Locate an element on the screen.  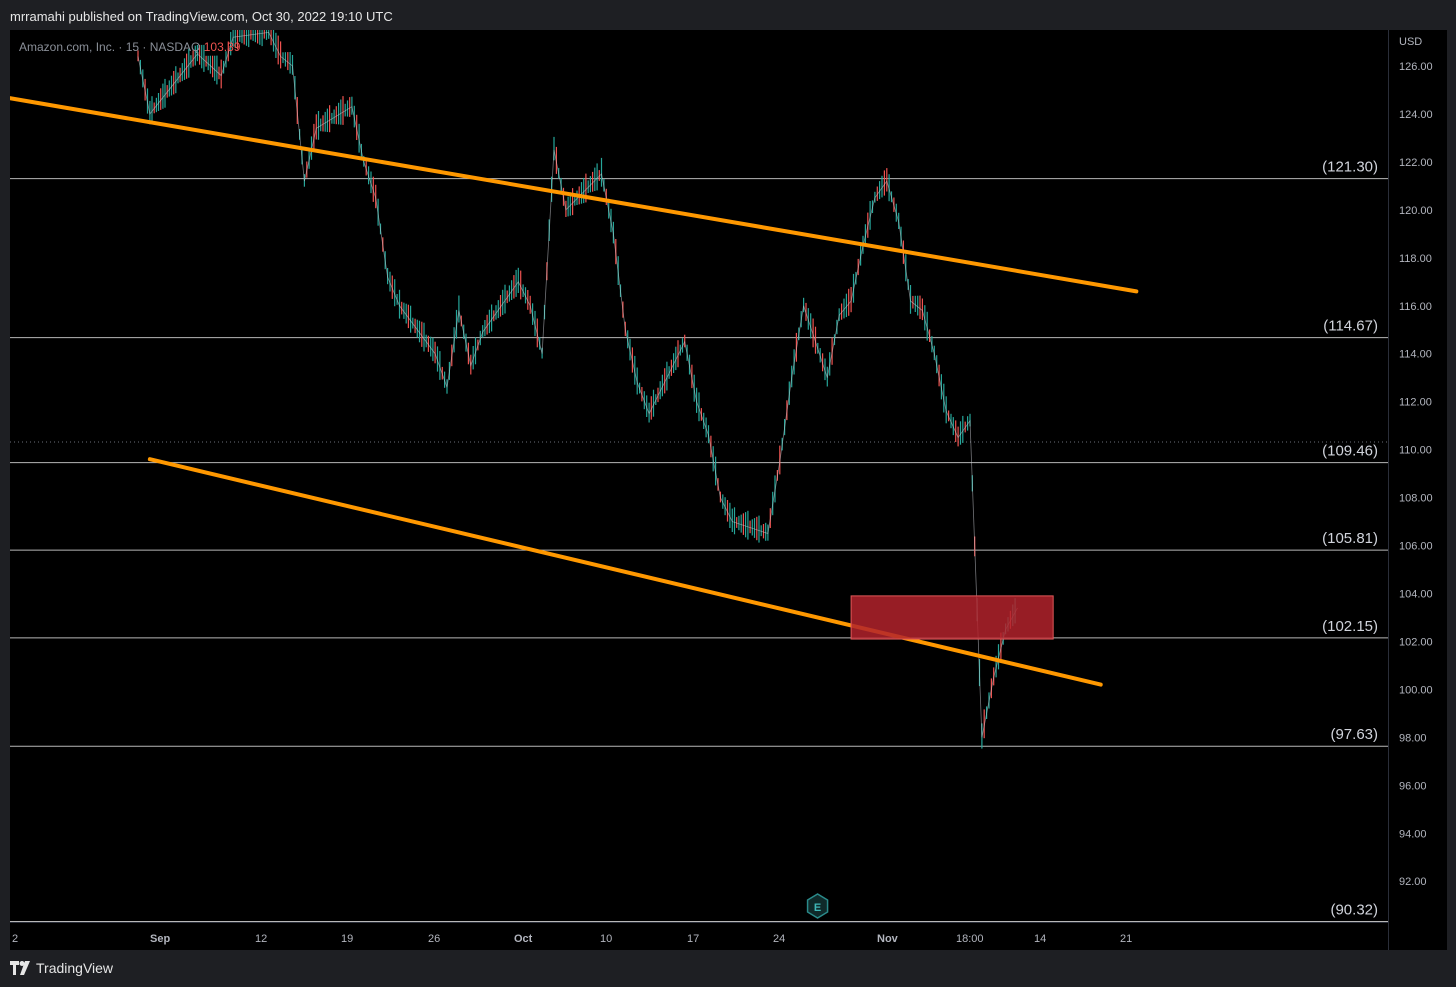
resistance-zone is located at coordinates (952, 617).